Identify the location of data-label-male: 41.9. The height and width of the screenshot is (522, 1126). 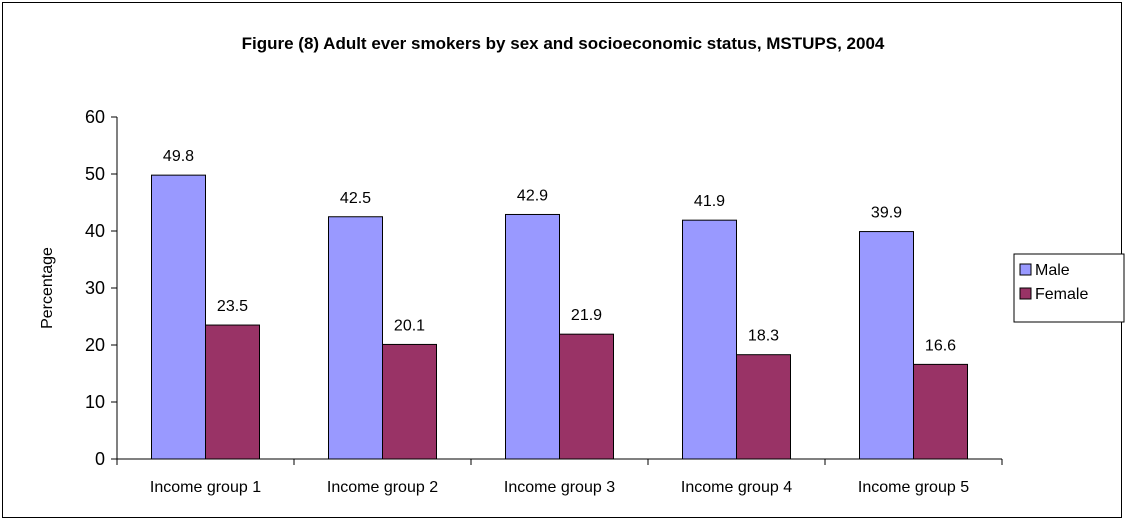
(709, 201).